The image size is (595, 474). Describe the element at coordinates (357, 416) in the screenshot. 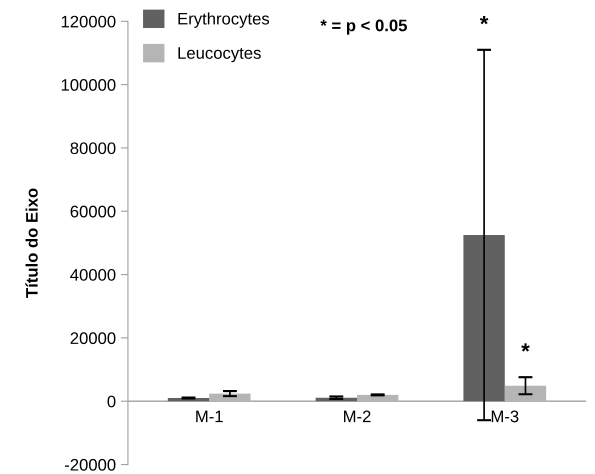

I see `x-tick-label: M-2` at that location.